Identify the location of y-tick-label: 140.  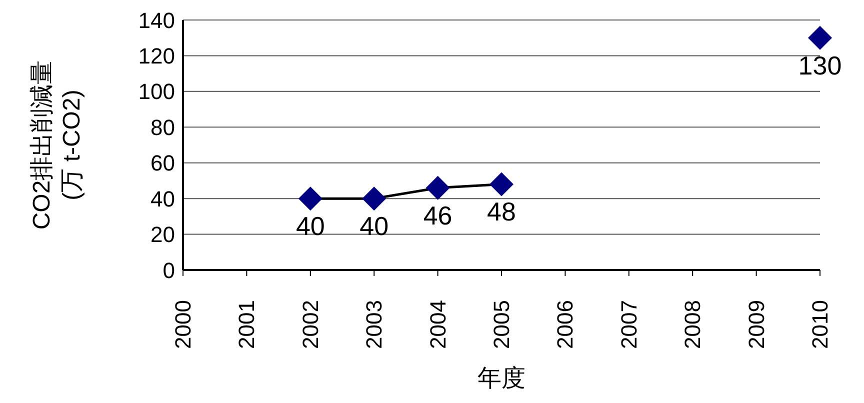
(156, 20).